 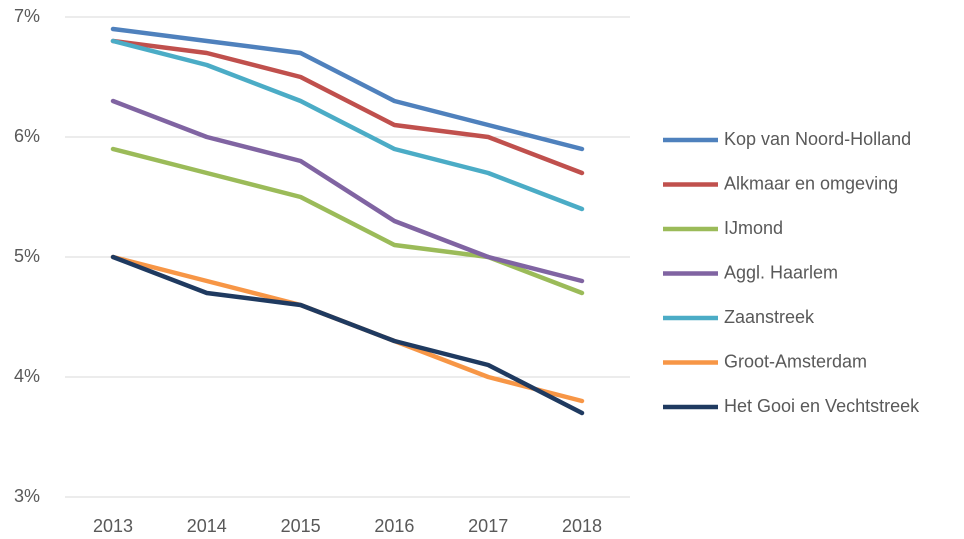 What do you see at coordinates (753, 228) in the screenshot?
I see `legend-label: IJmond` at bounding box center [753, 228].